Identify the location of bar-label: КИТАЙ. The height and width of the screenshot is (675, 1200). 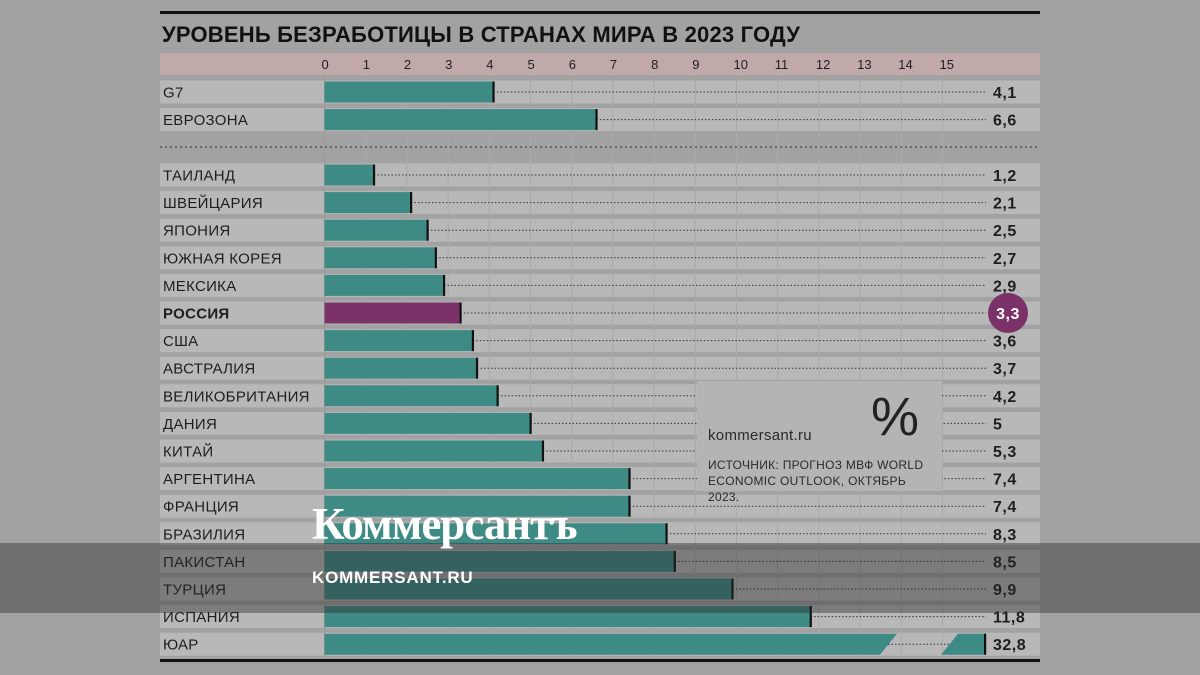
(188, 452).